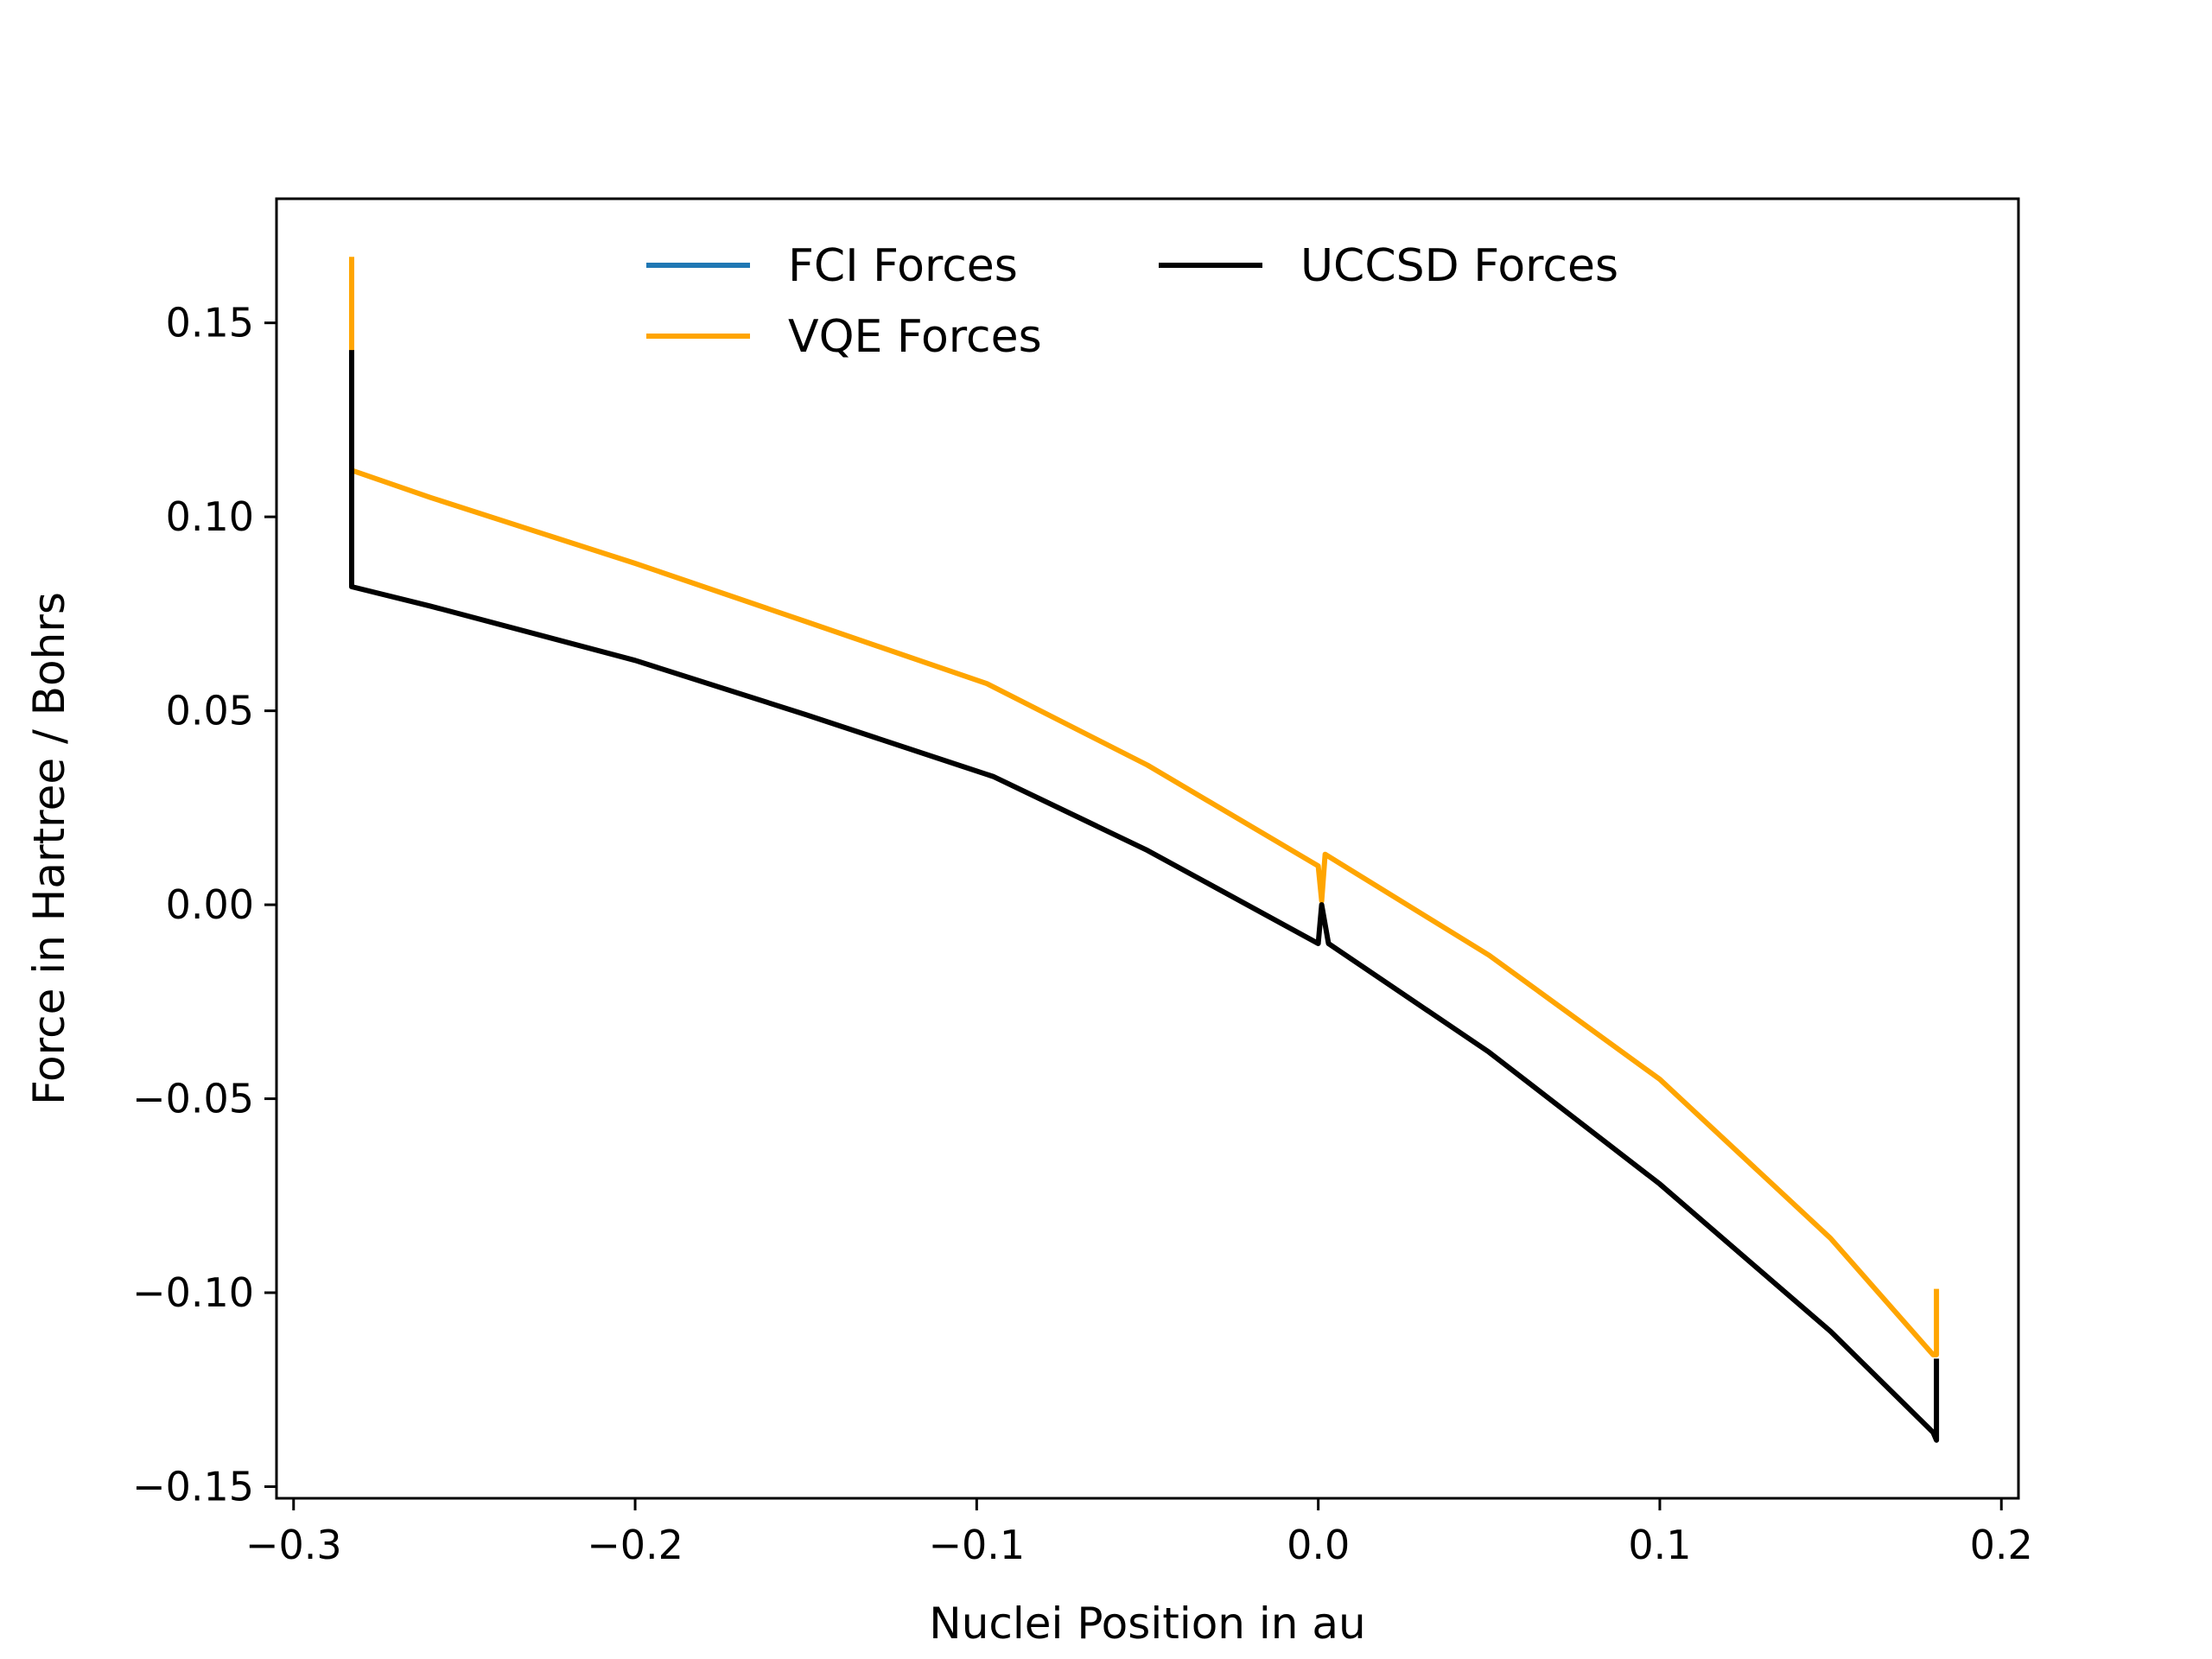 Image resolution: width=2212 pixels, height=1659 pixels. I want to click on legend-label-fci-forces: FCI Forces, so click(903, 266).